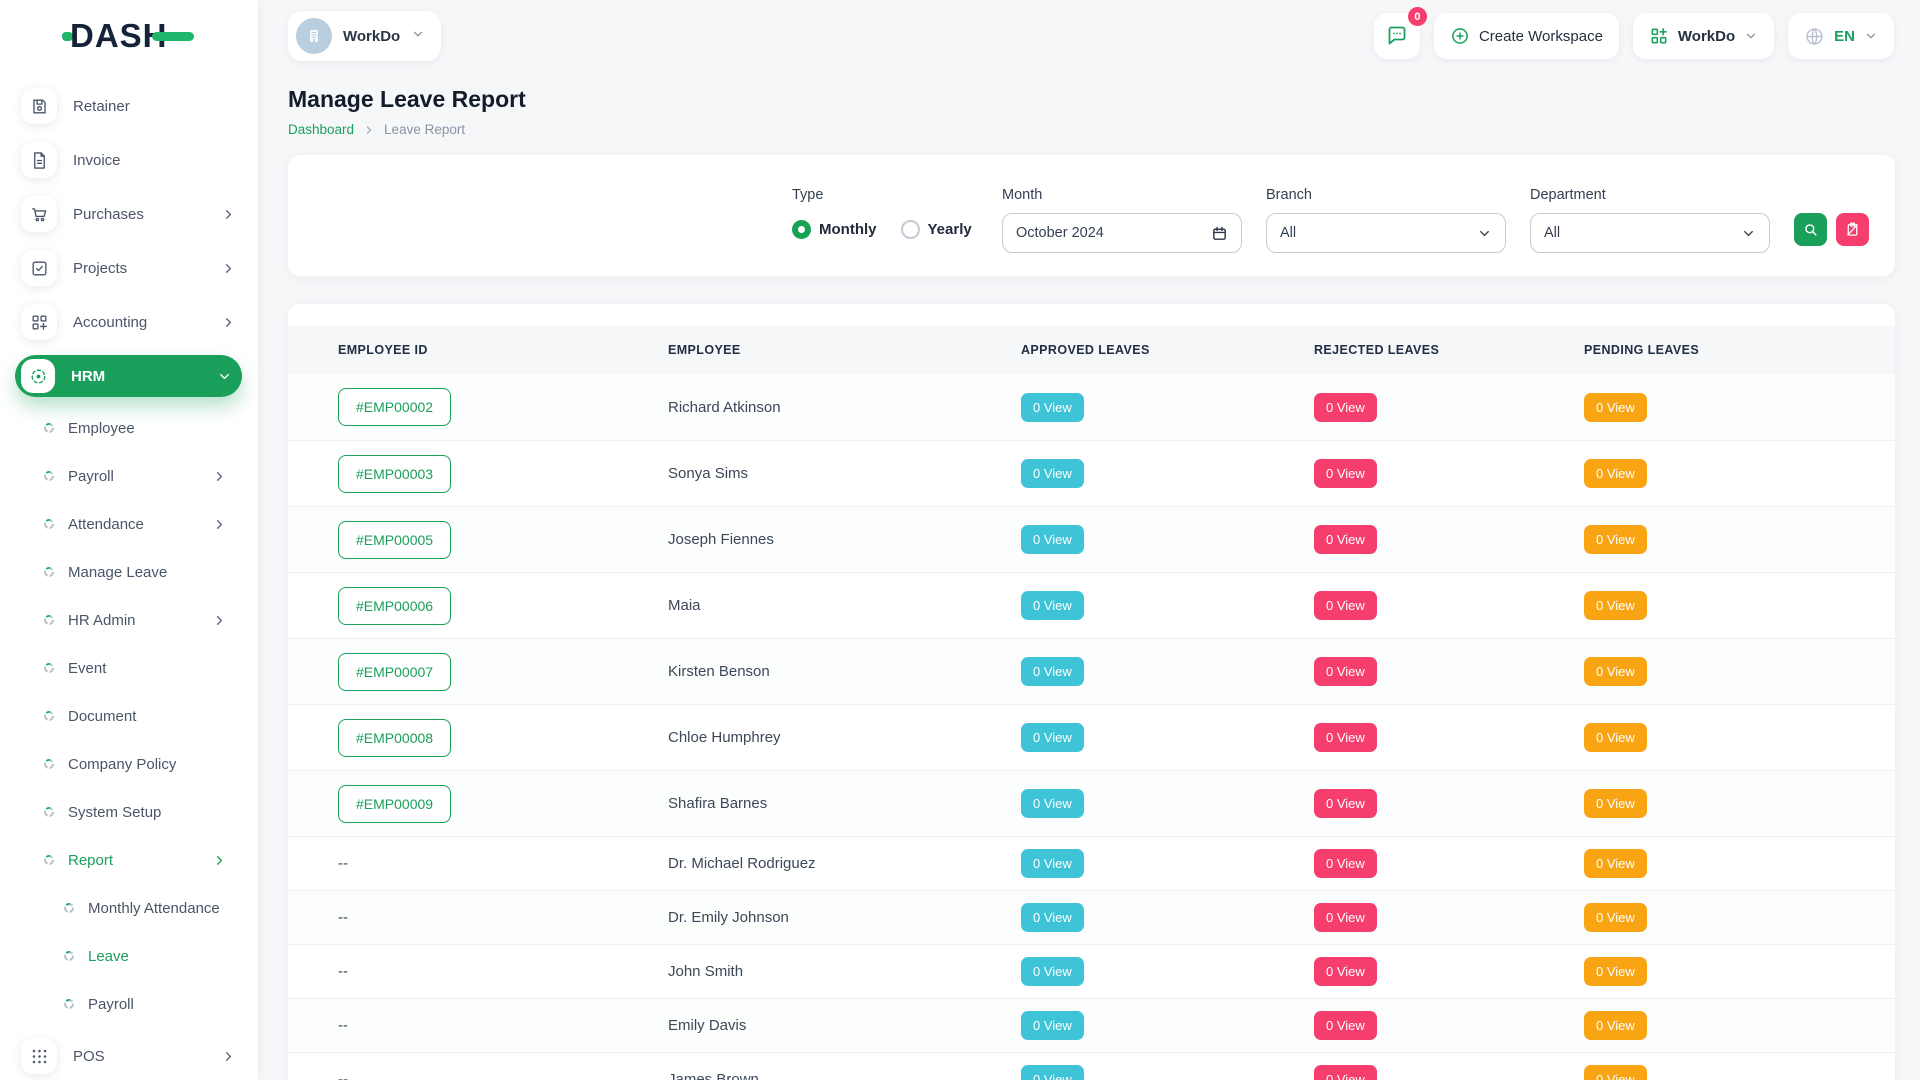  What do you see at coordinates (1377, 350) in the screenshot?
I see `column-header-rejected-leaves: REJECTED LEAVES` at bounding box center [1377, 350].